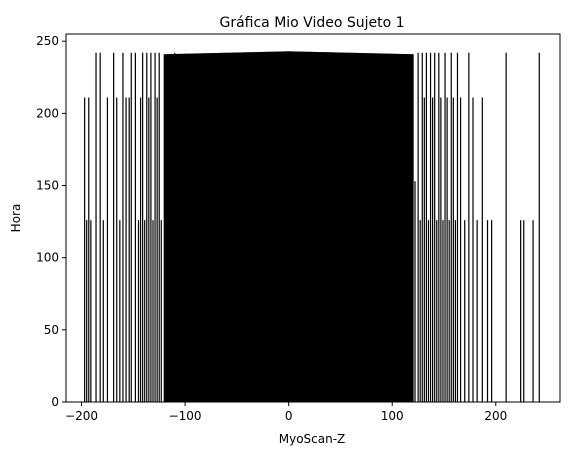  What do you see at coordinates (81, 416) in the screenshot?
I see `x-tick-label: −200` at bounding box center [81, 416].